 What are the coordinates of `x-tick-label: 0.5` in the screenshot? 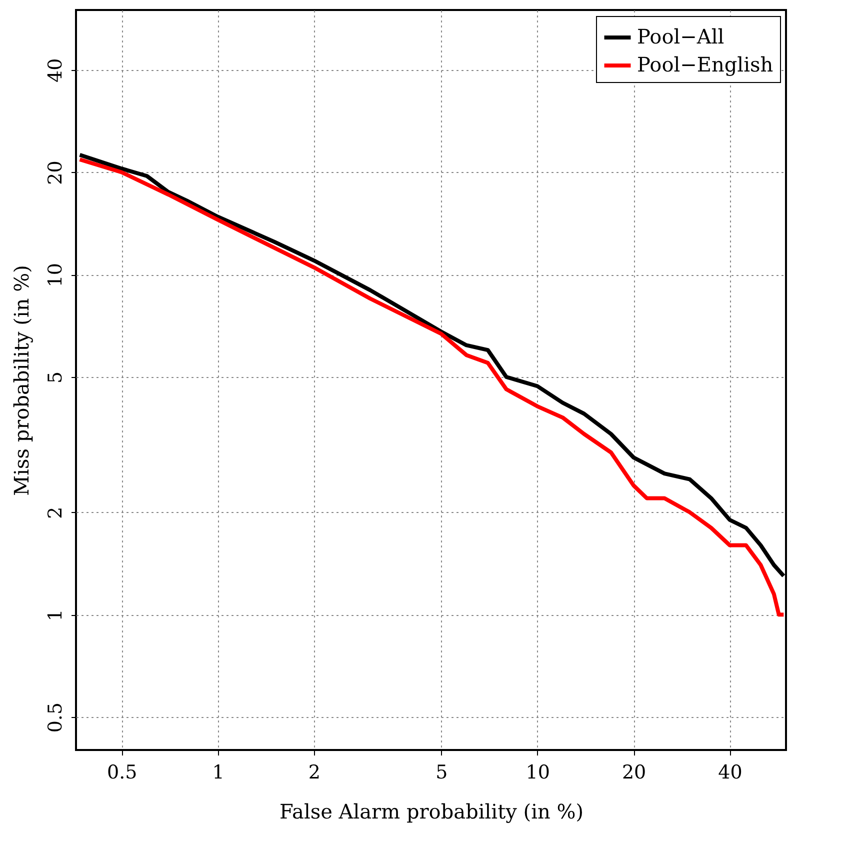 It's located at (122, 773).